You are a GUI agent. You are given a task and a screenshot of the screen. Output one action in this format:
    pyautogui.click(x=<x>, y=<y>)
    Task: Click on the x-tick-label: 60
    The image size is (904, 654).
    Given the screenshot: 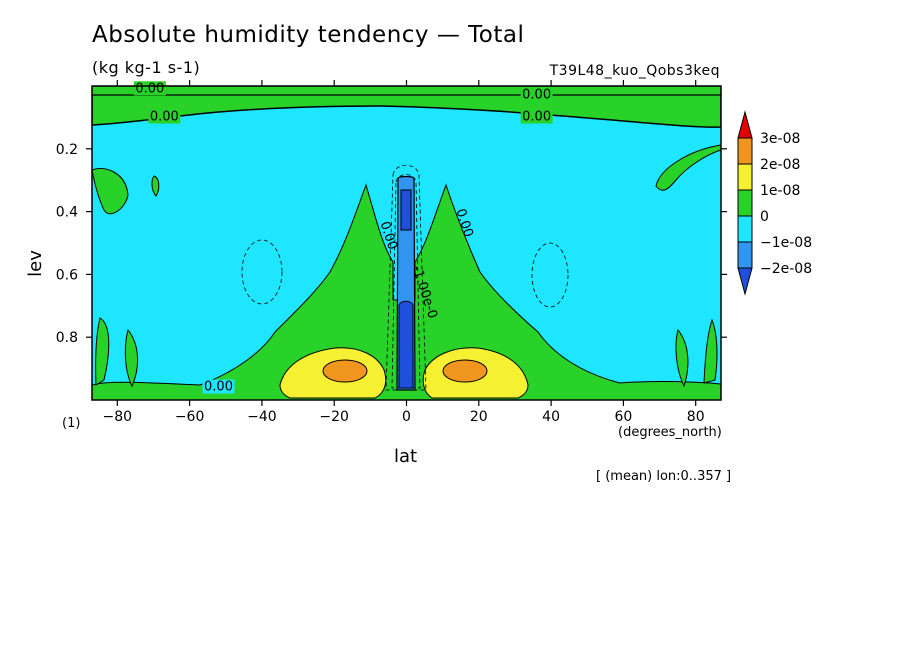 What is the action you would take?
    pyautogui.click(x=623, y=417)
    